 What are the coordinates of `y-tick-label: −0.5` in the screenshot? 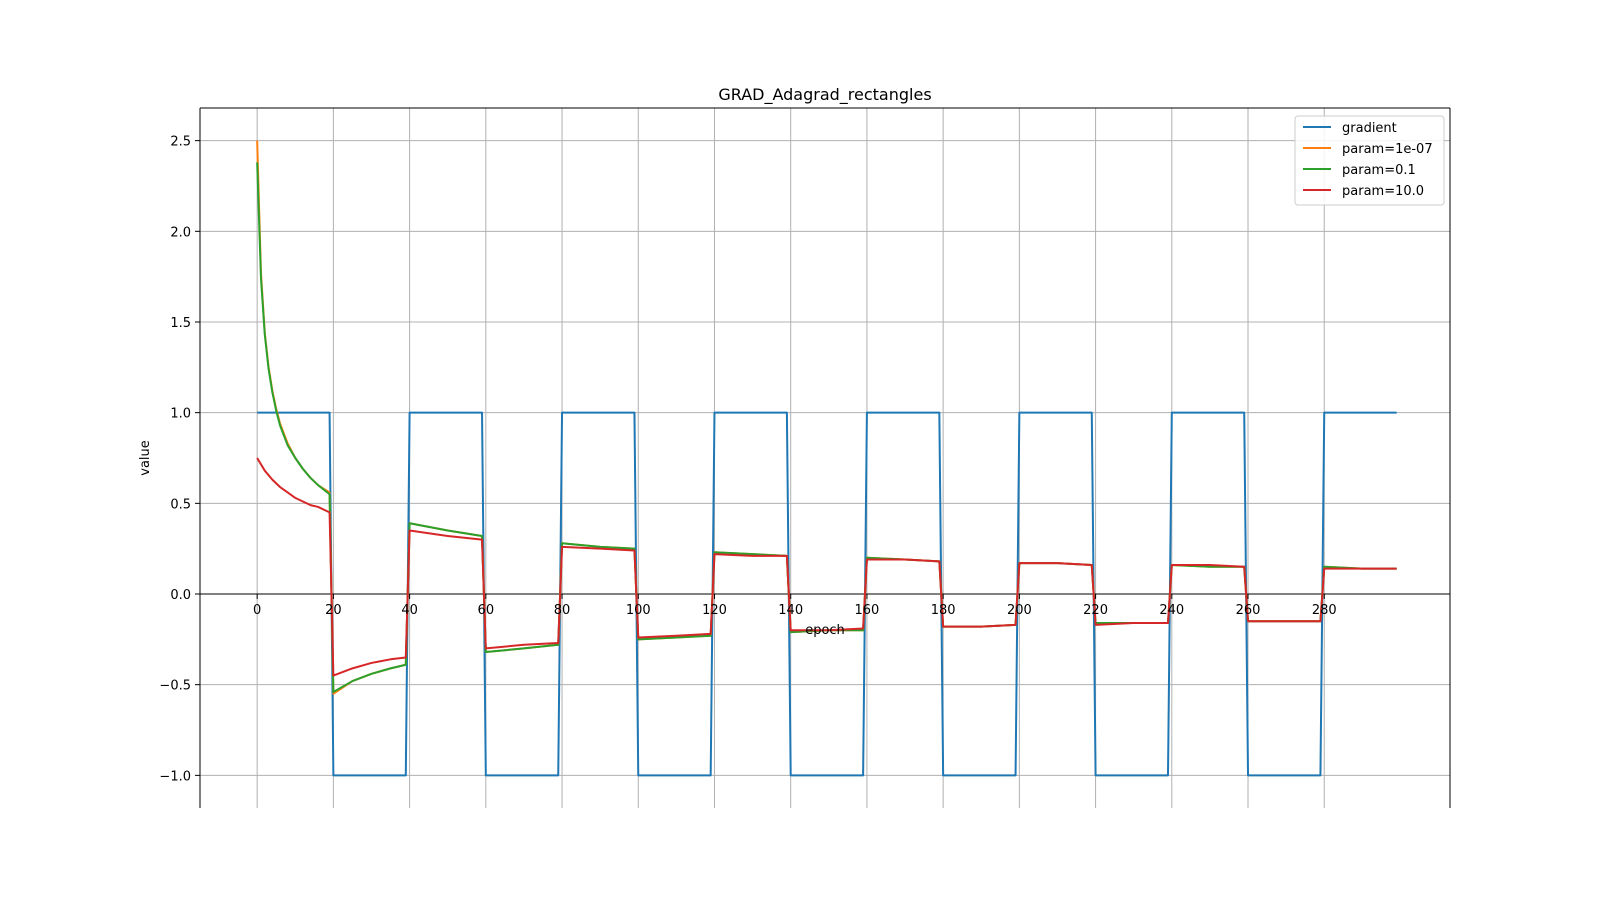 It's located at (175, 686).